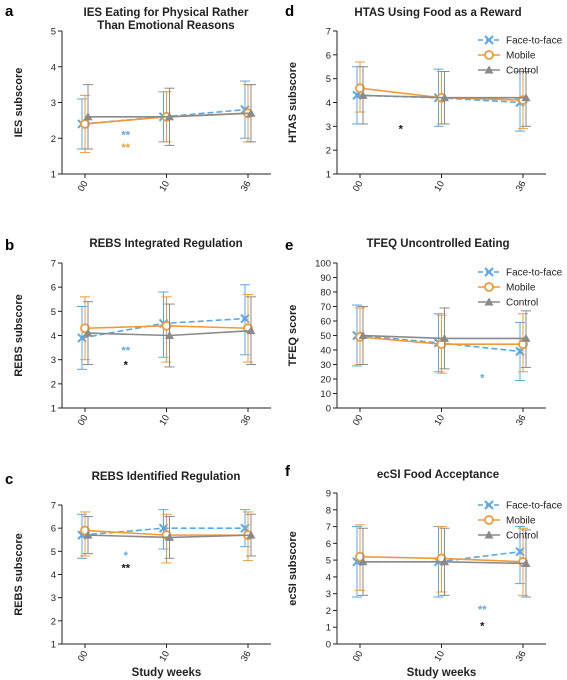  I want to click on panel-letter: e, so click(289, 245).